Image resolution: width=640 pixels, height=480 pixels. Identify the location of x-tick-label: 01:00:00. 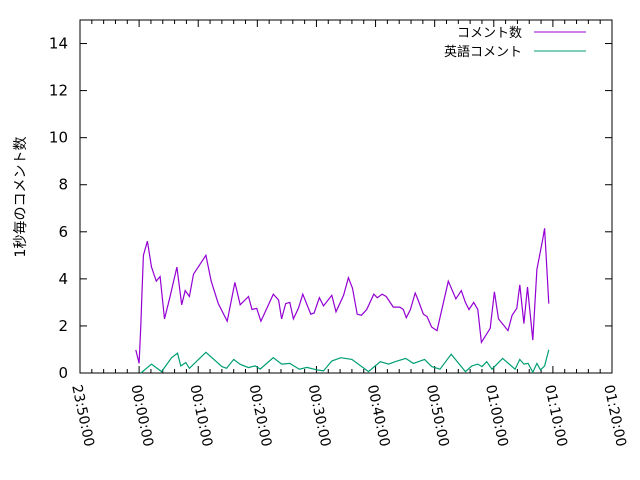
(496, 415).